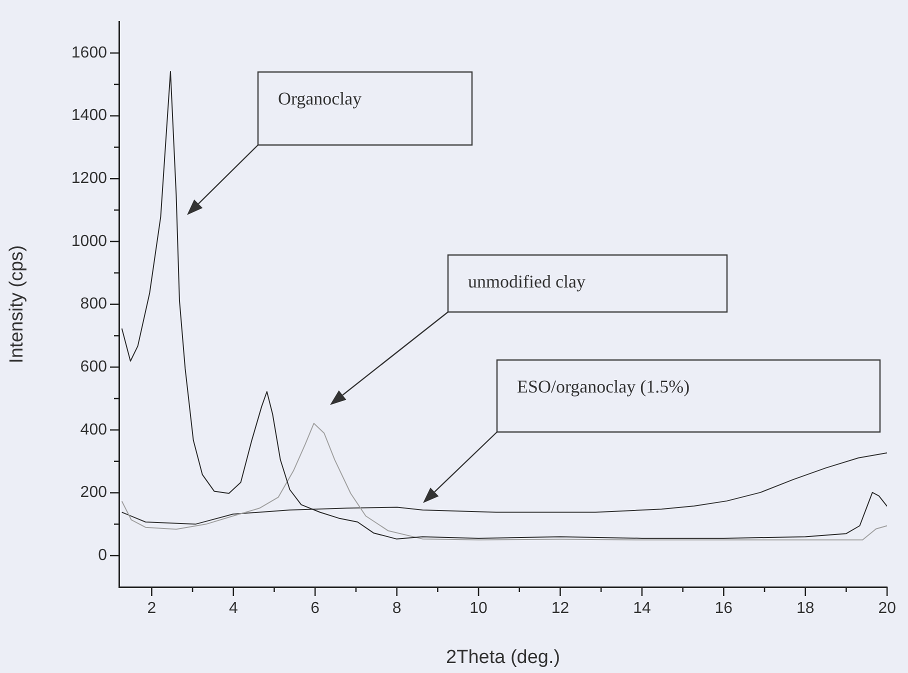 The image size is (908, 673). What do you see at coordinates (151, 609) in the screenshot?
I see `x-tick-label: 2` at bounding box center [151, 609].